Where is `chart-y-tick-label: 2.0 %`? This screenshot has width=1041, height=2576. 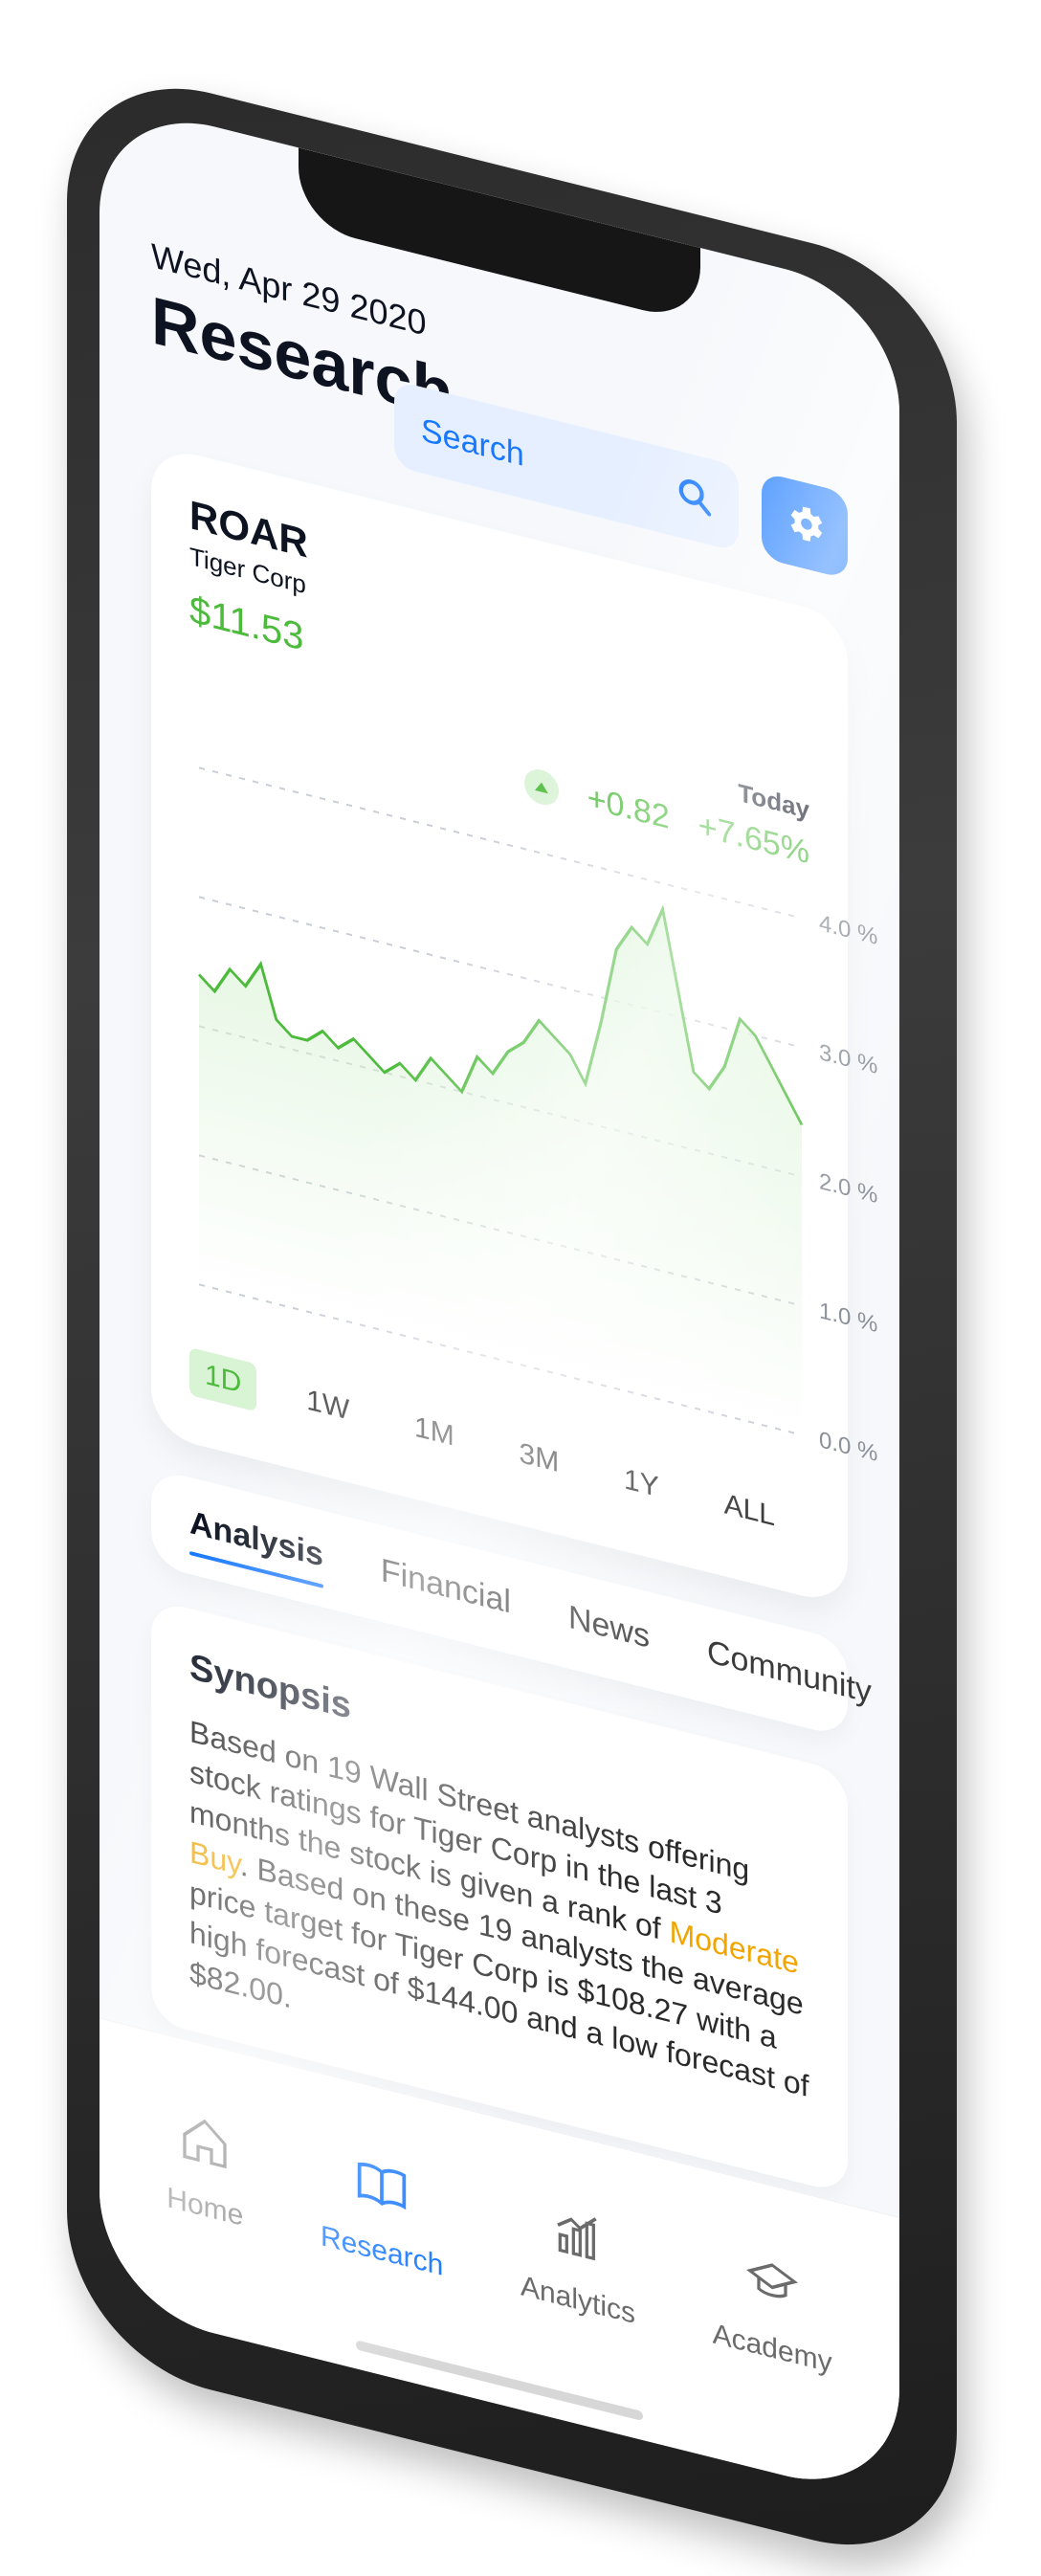
chart-y-tick-label: 2.0 % is located at coordinates (848, 1188).